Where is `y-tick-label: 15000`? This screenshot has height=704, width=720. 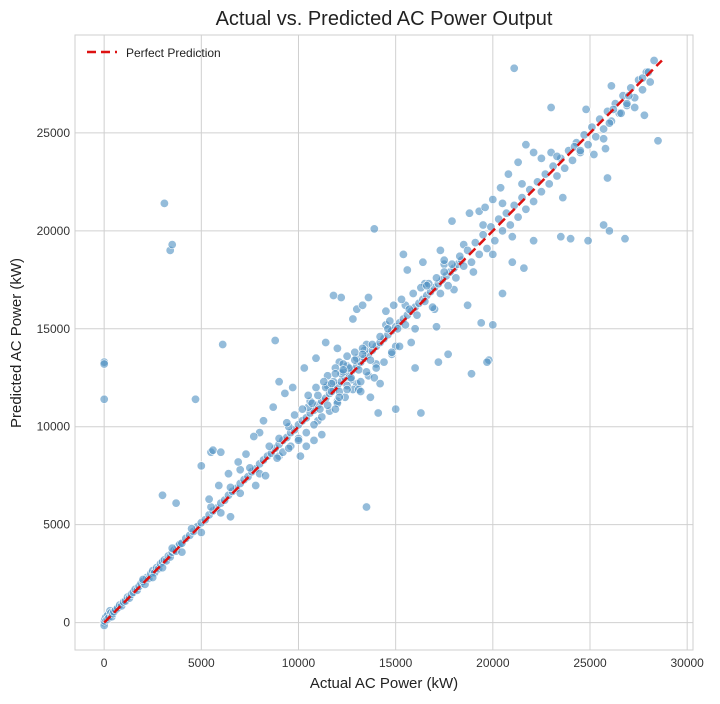
y-tick-label: 15000 is located at coordinates (54, 329).